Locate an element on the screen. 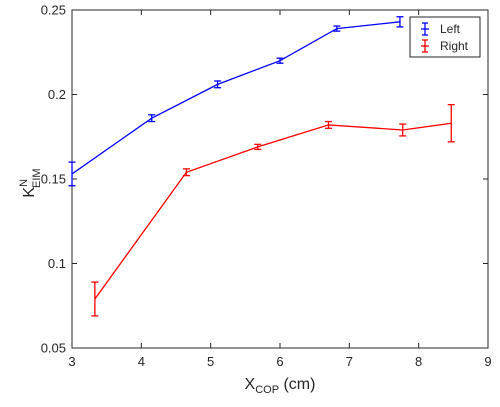 The image size is (500, 407). x-tick-label: 8 is located at coordinates (418, 361).